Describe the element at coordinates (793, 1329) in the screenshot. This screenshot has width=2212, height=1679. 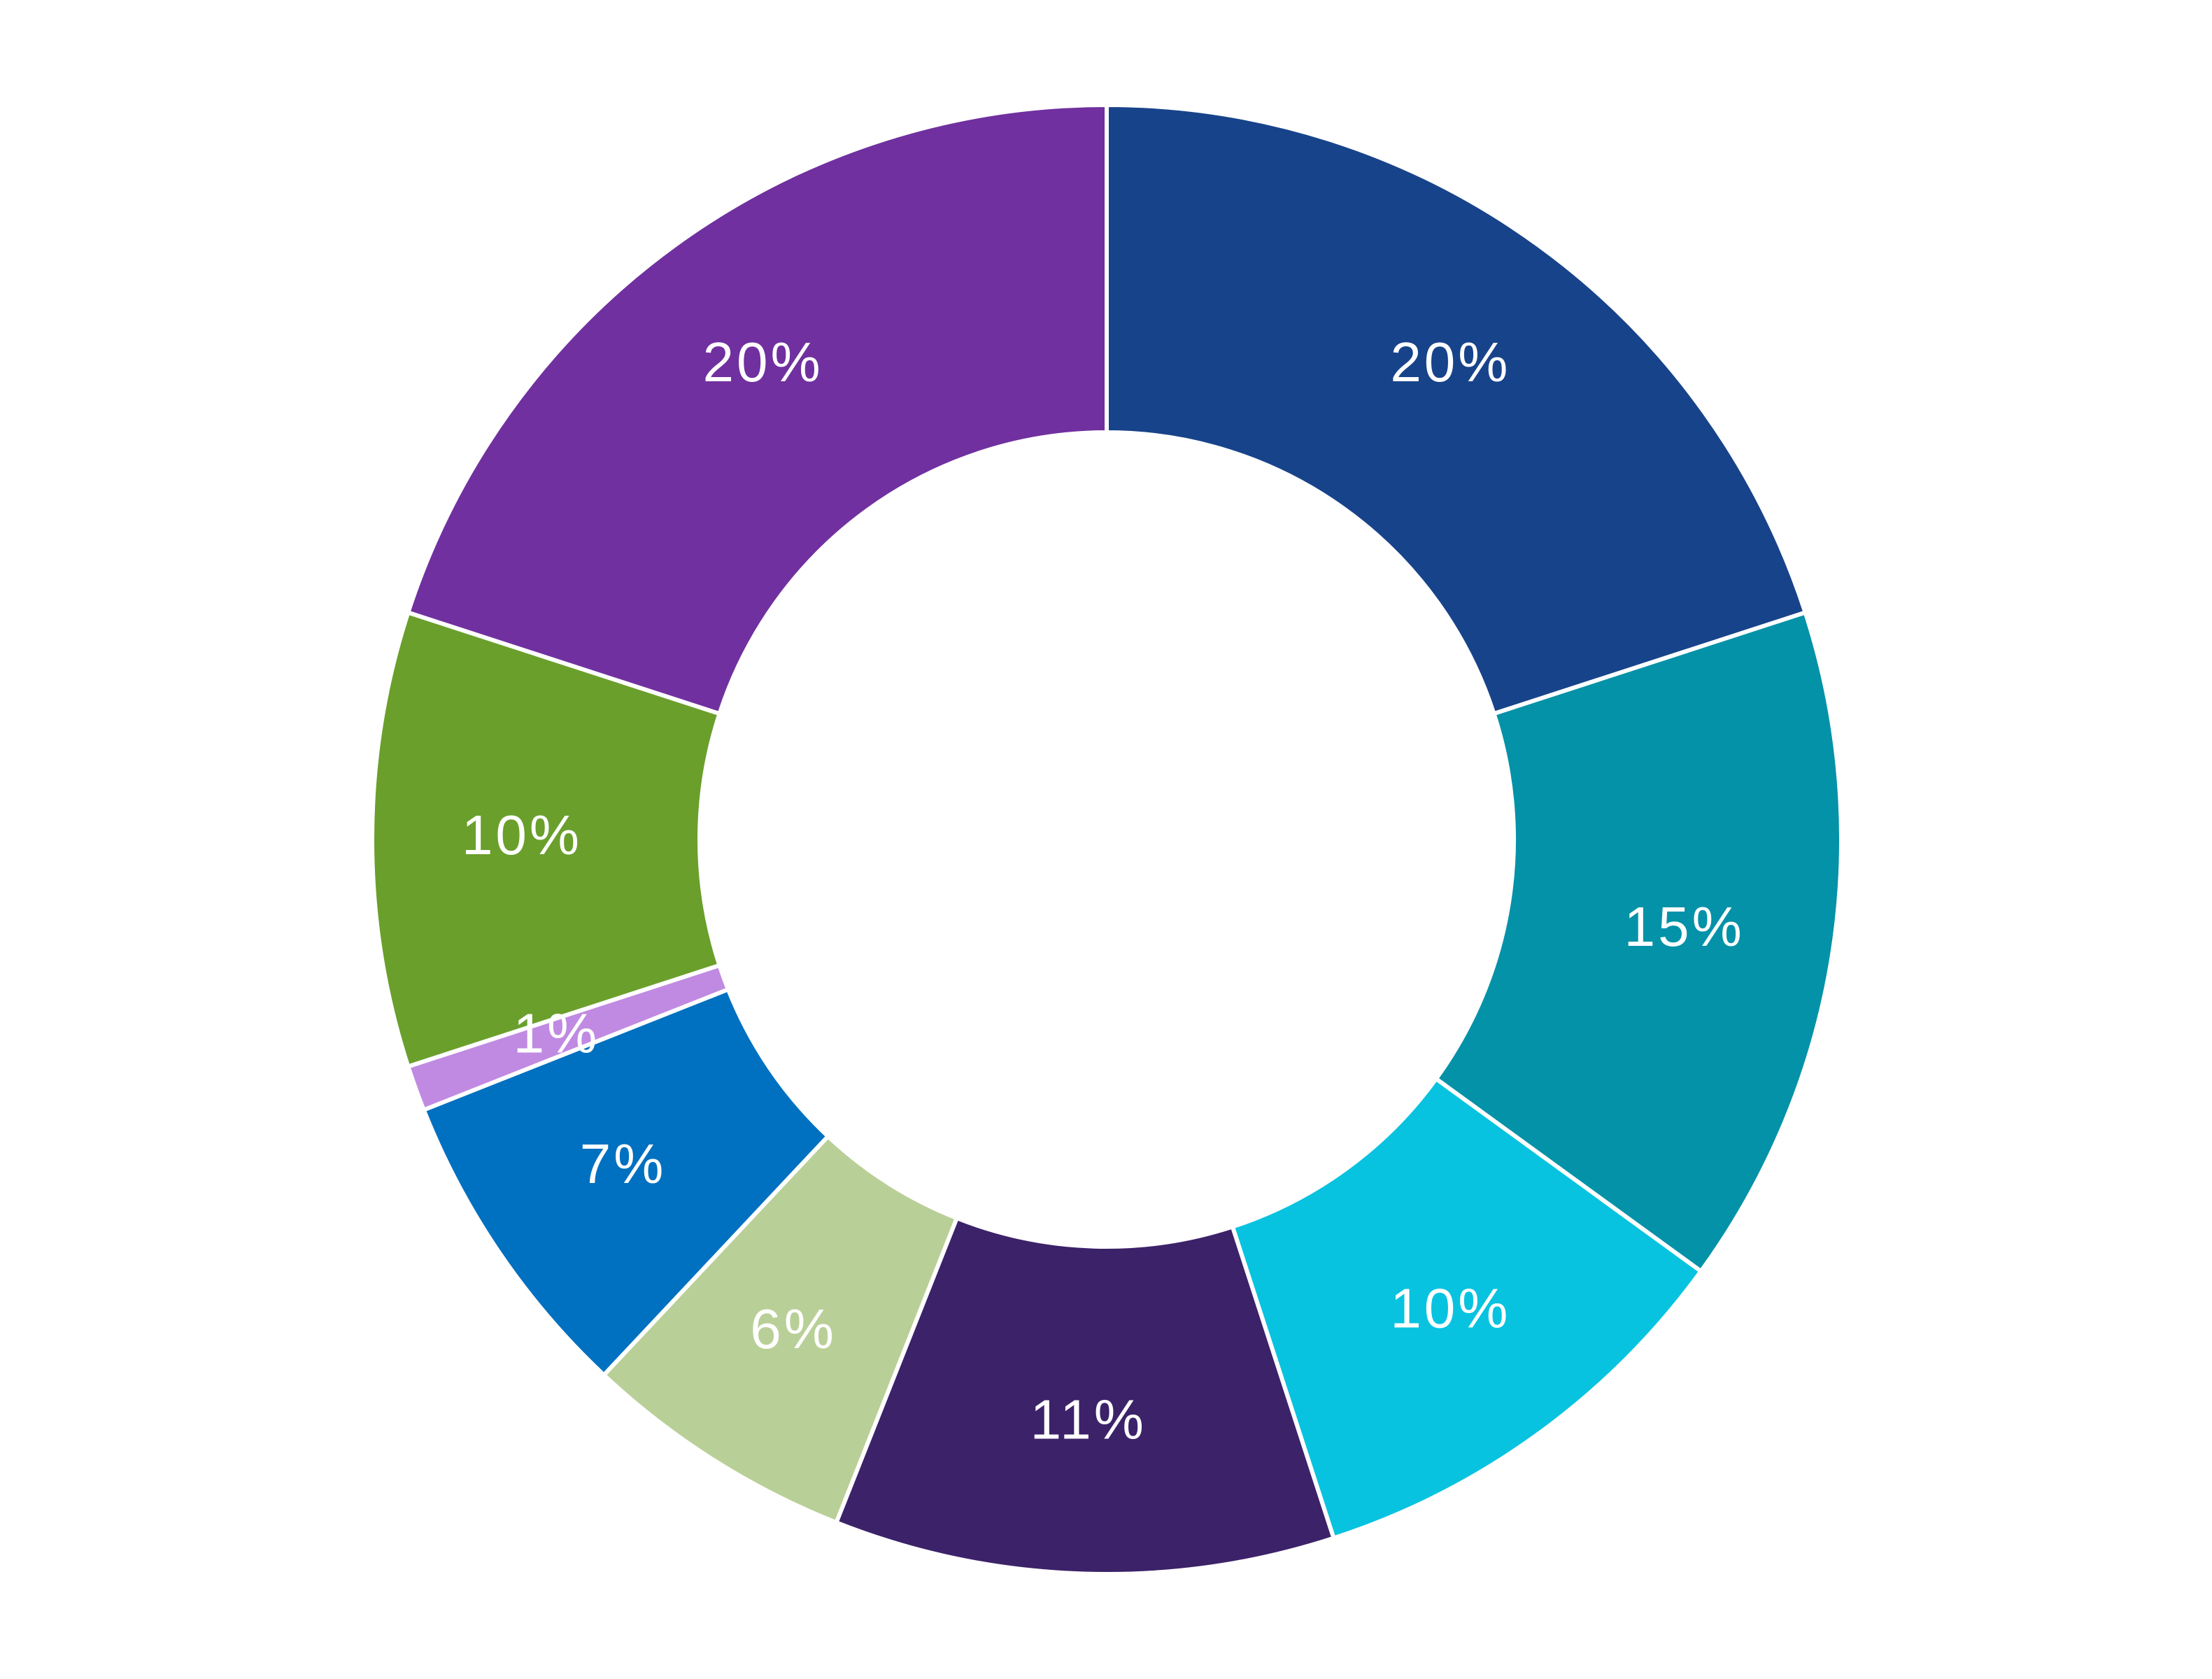
I see `slice-label-5: 6%` at that location.